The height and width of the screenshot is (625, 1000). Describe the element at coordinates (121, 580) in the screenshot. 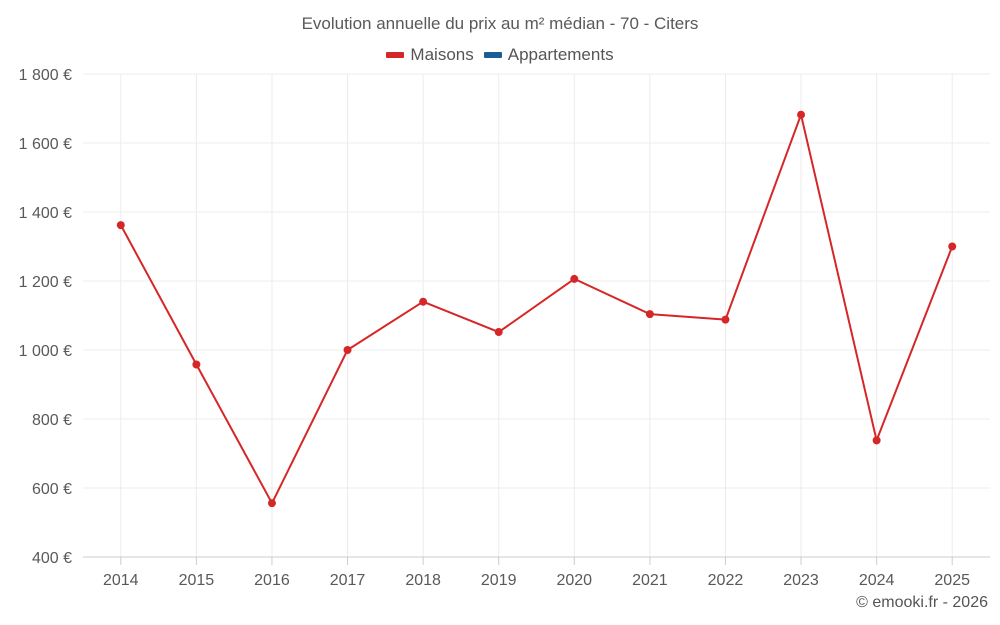

I see `x-tick-label: 2014` at that location.